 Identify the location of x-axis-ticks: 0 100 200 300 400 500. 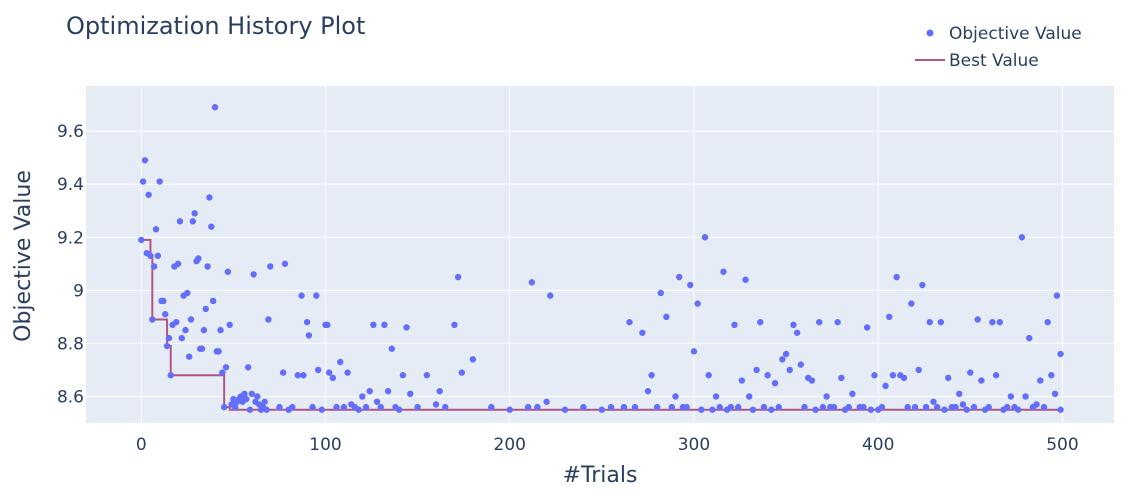
(607, 445).